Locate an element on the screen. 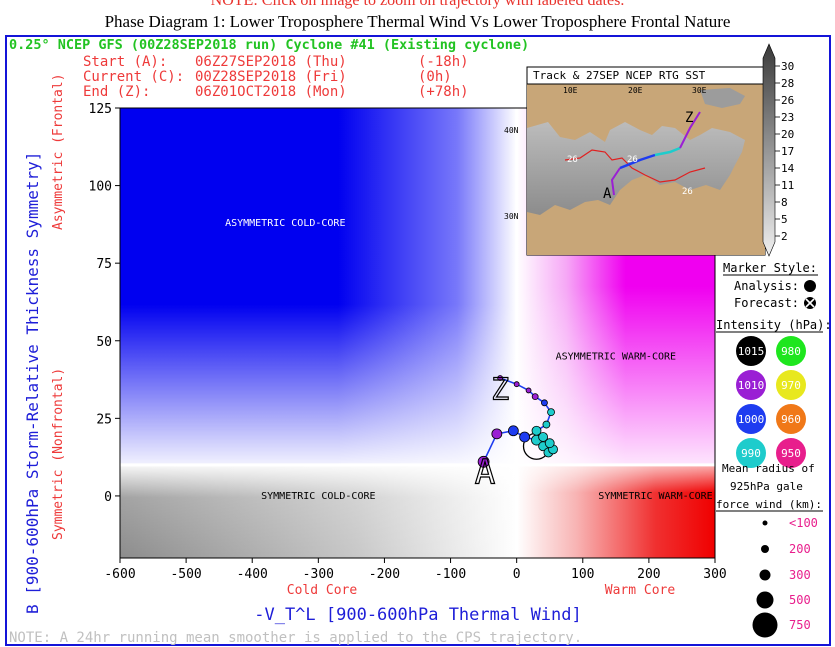  y-tick-label: 75 is located at coordinates (104, 264).